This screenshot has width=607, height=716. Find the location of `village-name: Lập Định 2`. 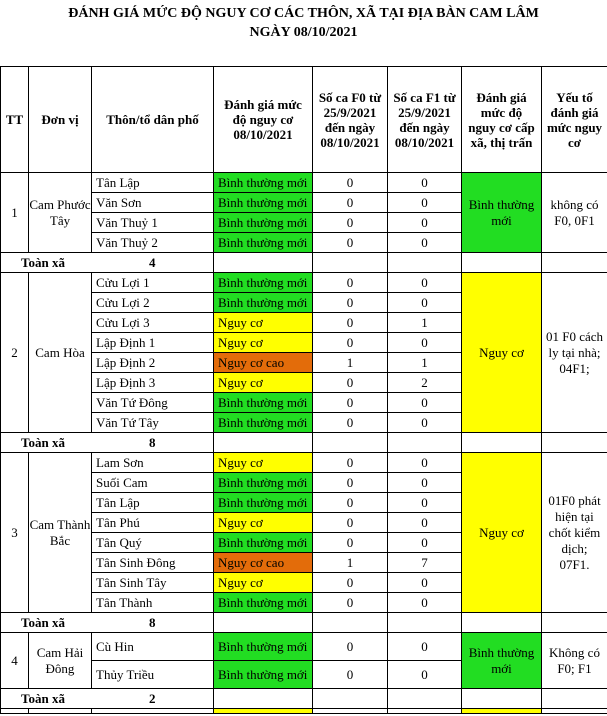

village-name: Lập Định 2 is located at coordinates (152, 362).